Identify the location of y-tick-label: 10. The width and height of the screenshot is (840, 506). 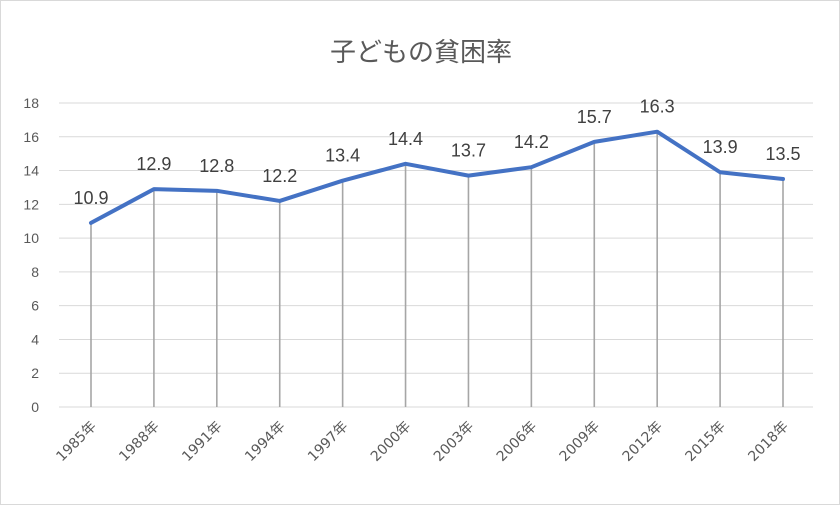
(31, 238).